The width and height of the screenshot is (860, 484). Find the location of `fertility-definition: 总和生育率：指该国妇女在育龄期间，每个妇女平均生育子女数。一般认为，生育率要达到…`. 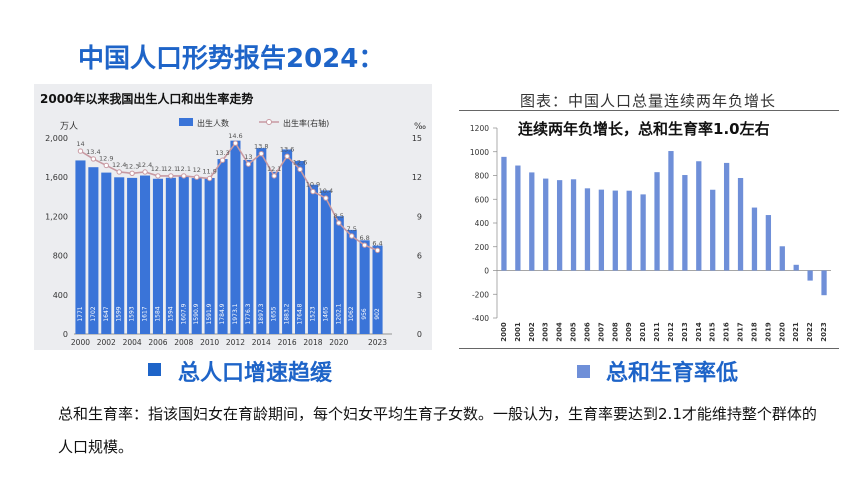

fertility-definition: 总和生育率：指该国妇女在育龄期间，每个妇女平均生育子女数。一般认为，生育率要达到… is located at coordinates (437, 430).